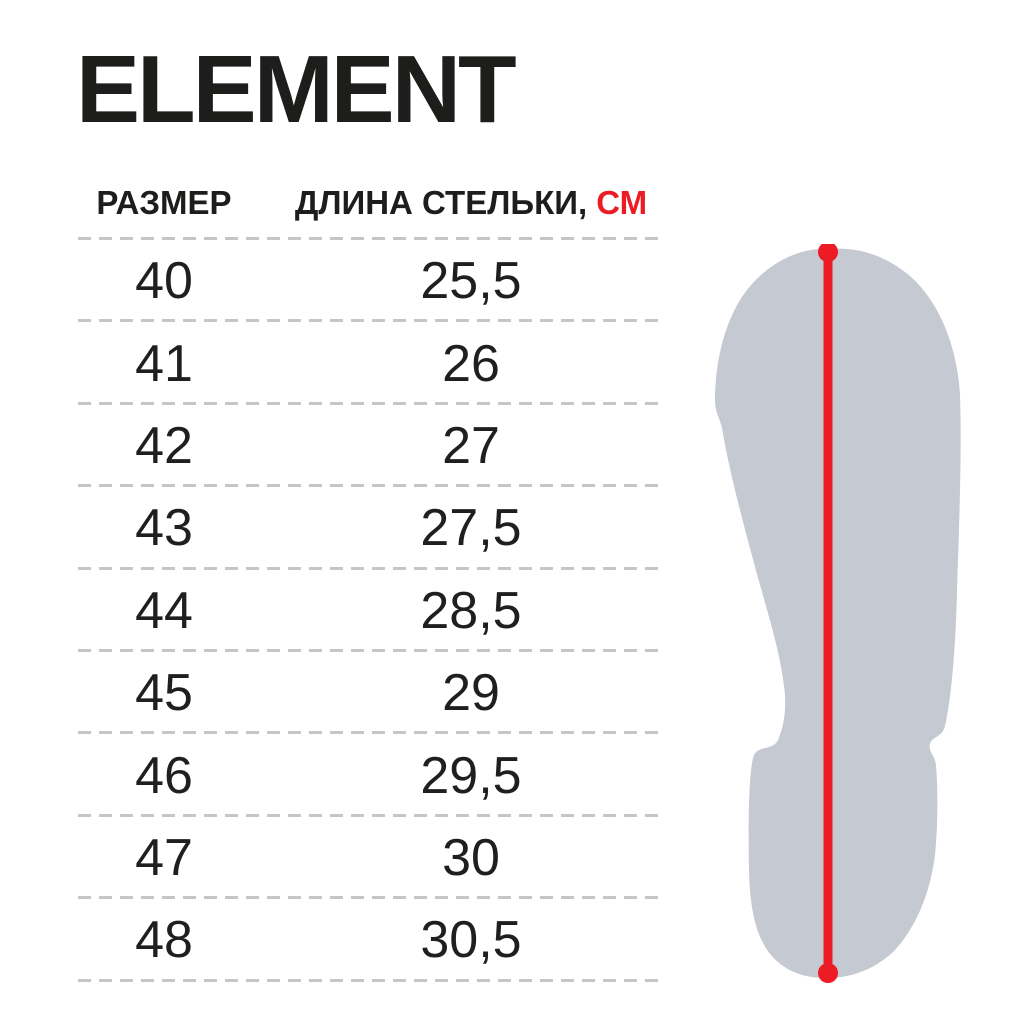  Describe the element at coordinates (471, 693) in the screenshot. I see `length-cell: 29` at that location.